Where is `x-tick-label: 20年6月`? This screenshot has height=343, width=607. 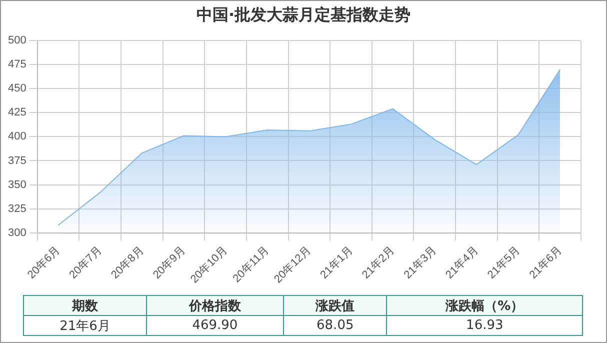 x-tick-label: 20年6月 is located at coordinates (44, 263).